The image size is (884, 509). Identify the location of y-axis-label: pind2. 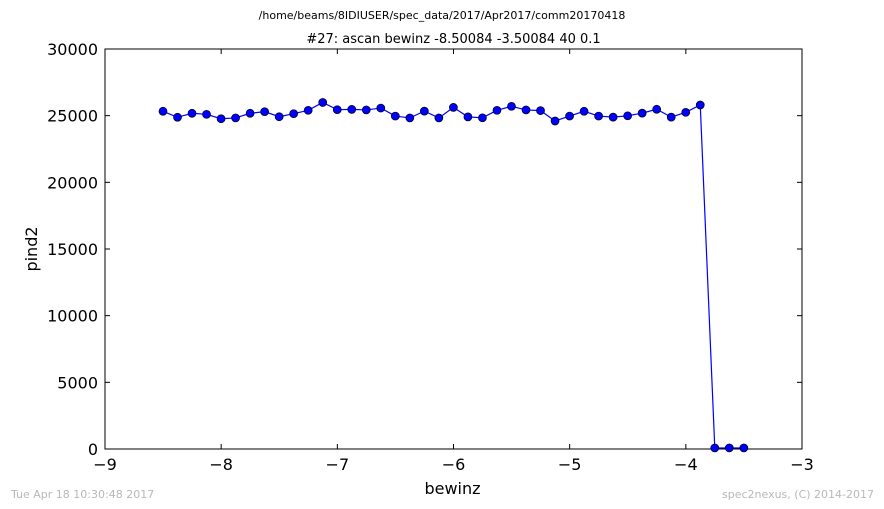
(31, 248).